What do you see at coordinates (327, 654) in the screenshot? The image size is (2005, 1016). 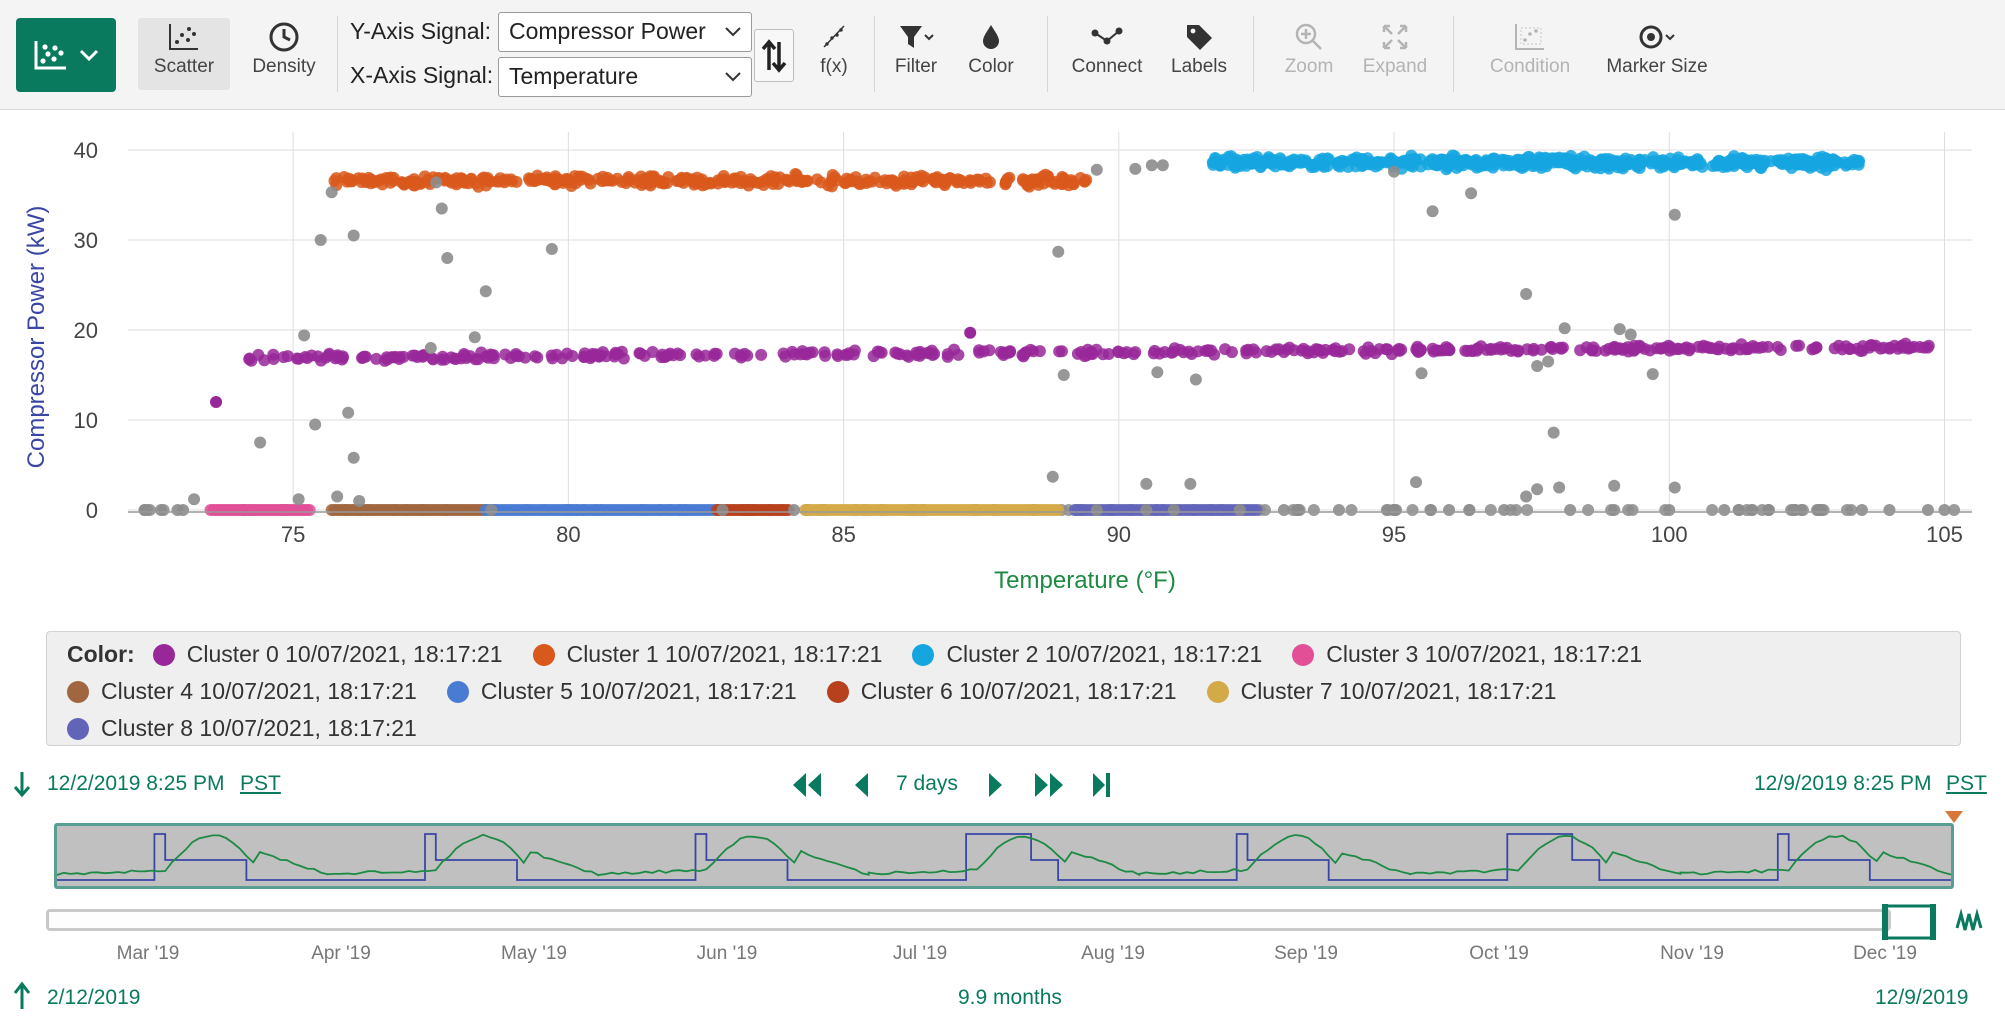 I see `legend-item-cluster-0: Cluster 0 10/07/2021, 18:17:21` at bounding box center [327, 654].